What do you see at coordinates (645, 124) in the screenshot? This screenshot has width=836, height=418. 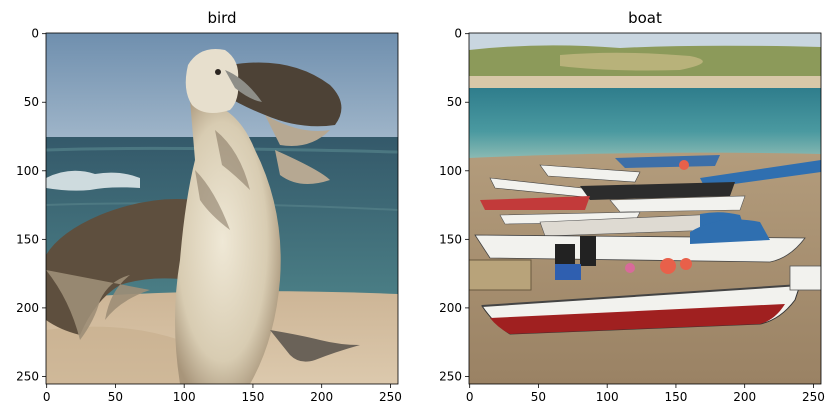 I see `sea-region` at bounding box center [645, 124].